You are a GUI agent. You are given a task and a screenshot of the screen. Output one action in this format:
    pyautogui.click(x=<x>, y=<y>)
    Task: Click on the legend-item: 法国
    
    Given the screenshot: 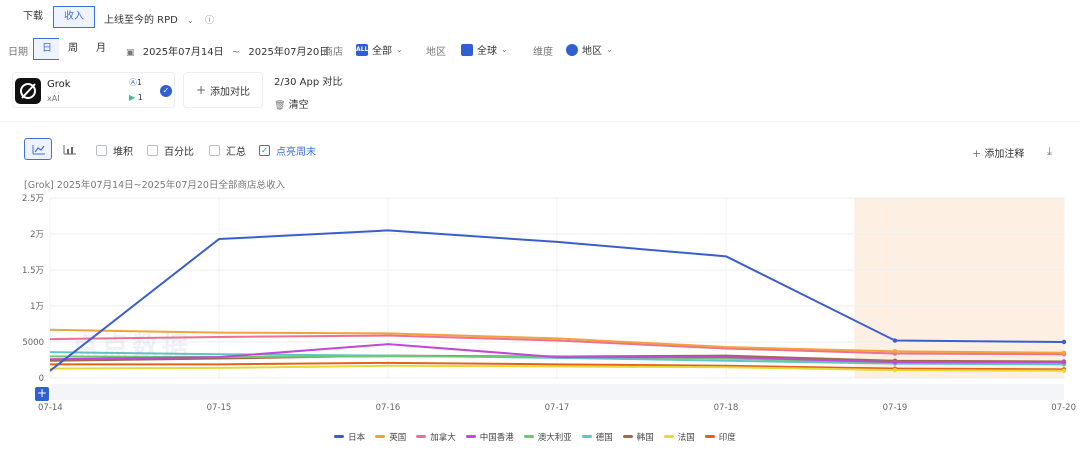 What is the action you would take?
    pyautogui.click(x=679, y=437)
    